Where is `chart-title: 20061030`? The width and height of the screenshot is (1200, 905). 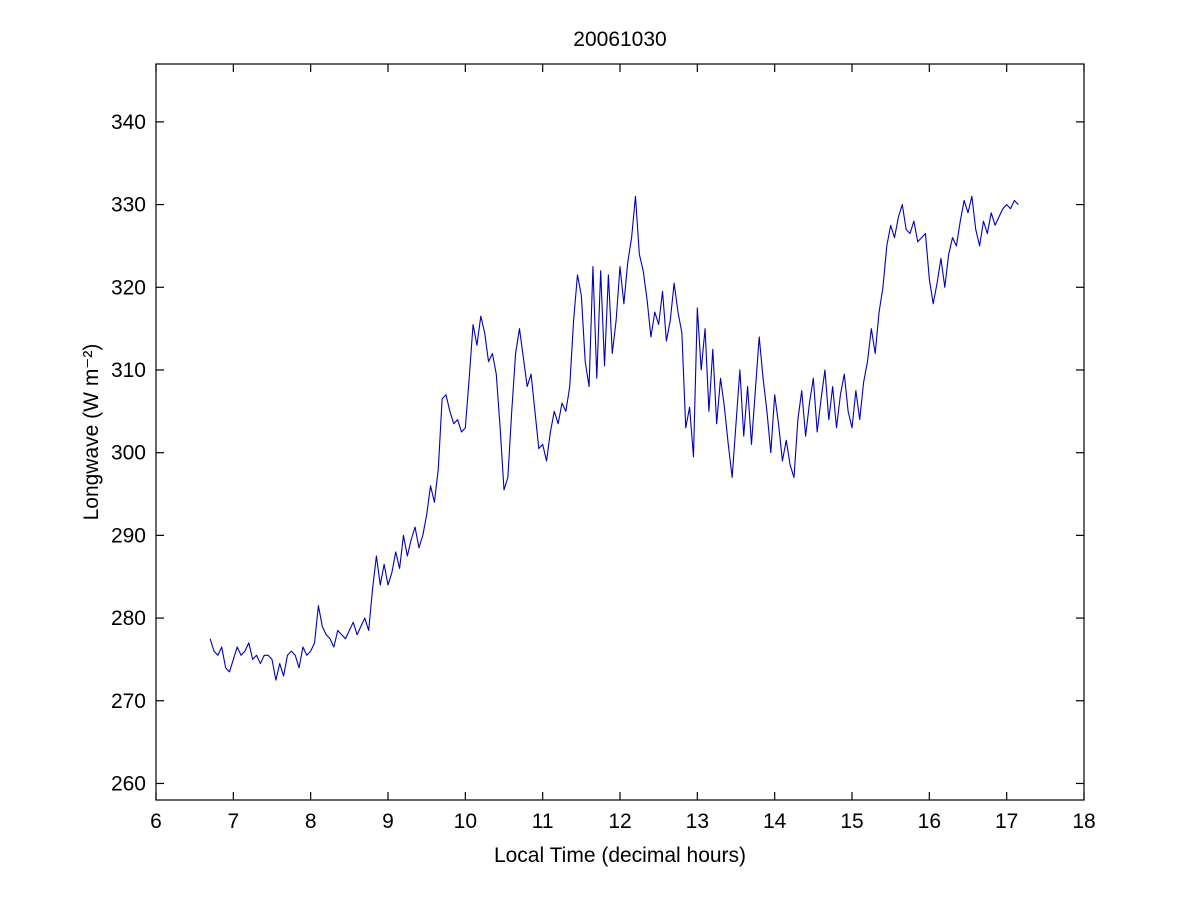
chart-title: 20061030 is located at coordinates (619, 39).